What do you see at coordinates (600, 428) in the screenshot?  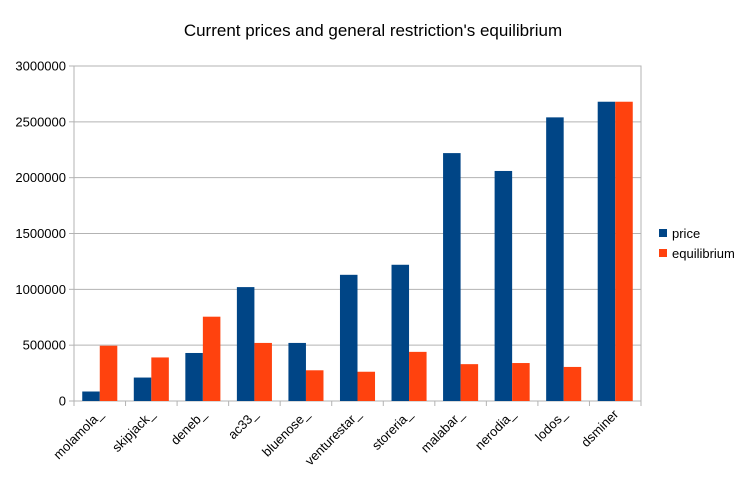 I see `x-tick-label: dsminer` at bounding box center [600, 428].